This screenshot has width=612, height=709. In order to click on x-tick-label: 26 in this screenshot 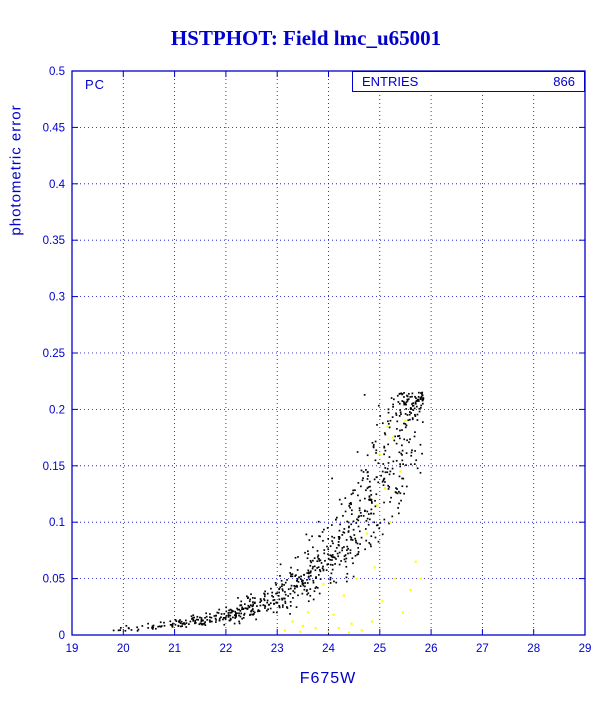, I will do `click(431, 649)`.